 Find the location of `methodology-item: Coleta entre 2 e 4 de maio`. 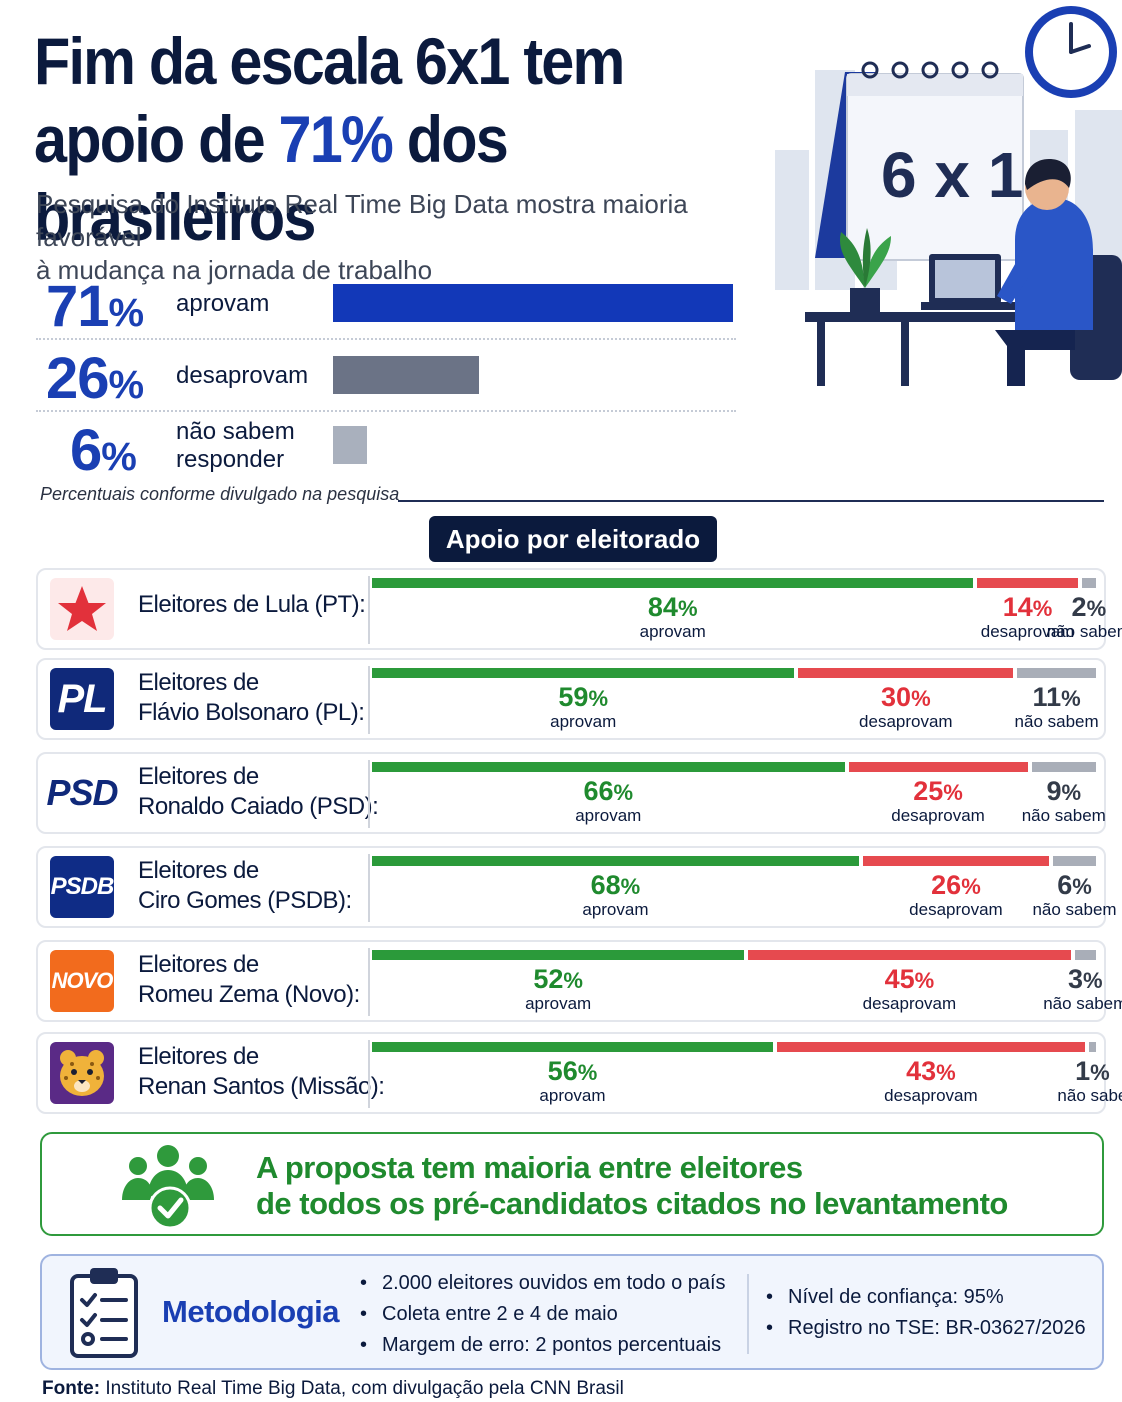

methodology-item: Coleta entre 2 e 4 de maio is located at coordinates (543, 1314).